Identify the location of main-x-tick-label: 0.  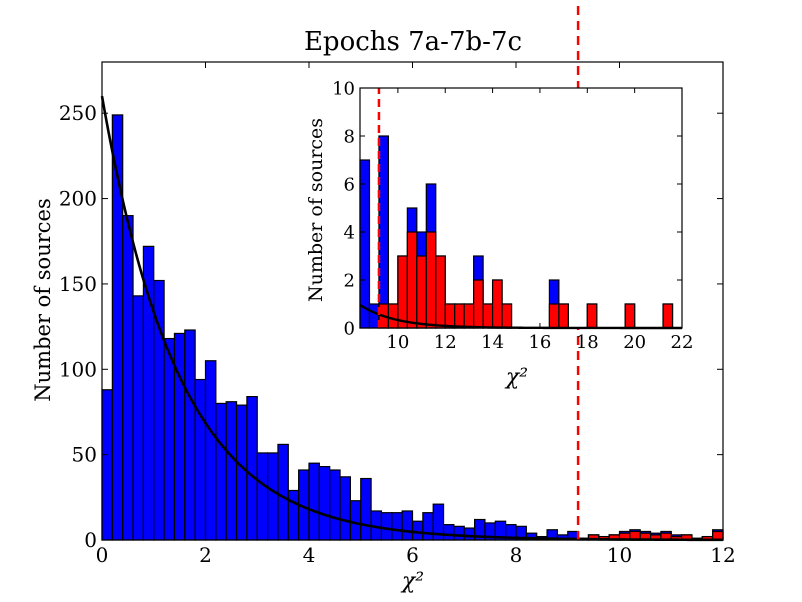
(102, 555).